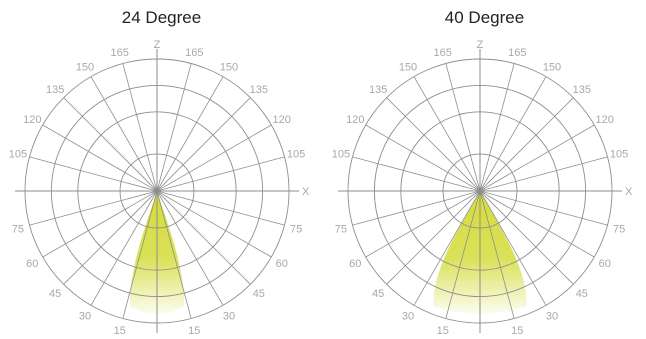 The width and height of the screenshot is (646, 339). I want to click on chart-title: 40 Degree, so click(484, 17).